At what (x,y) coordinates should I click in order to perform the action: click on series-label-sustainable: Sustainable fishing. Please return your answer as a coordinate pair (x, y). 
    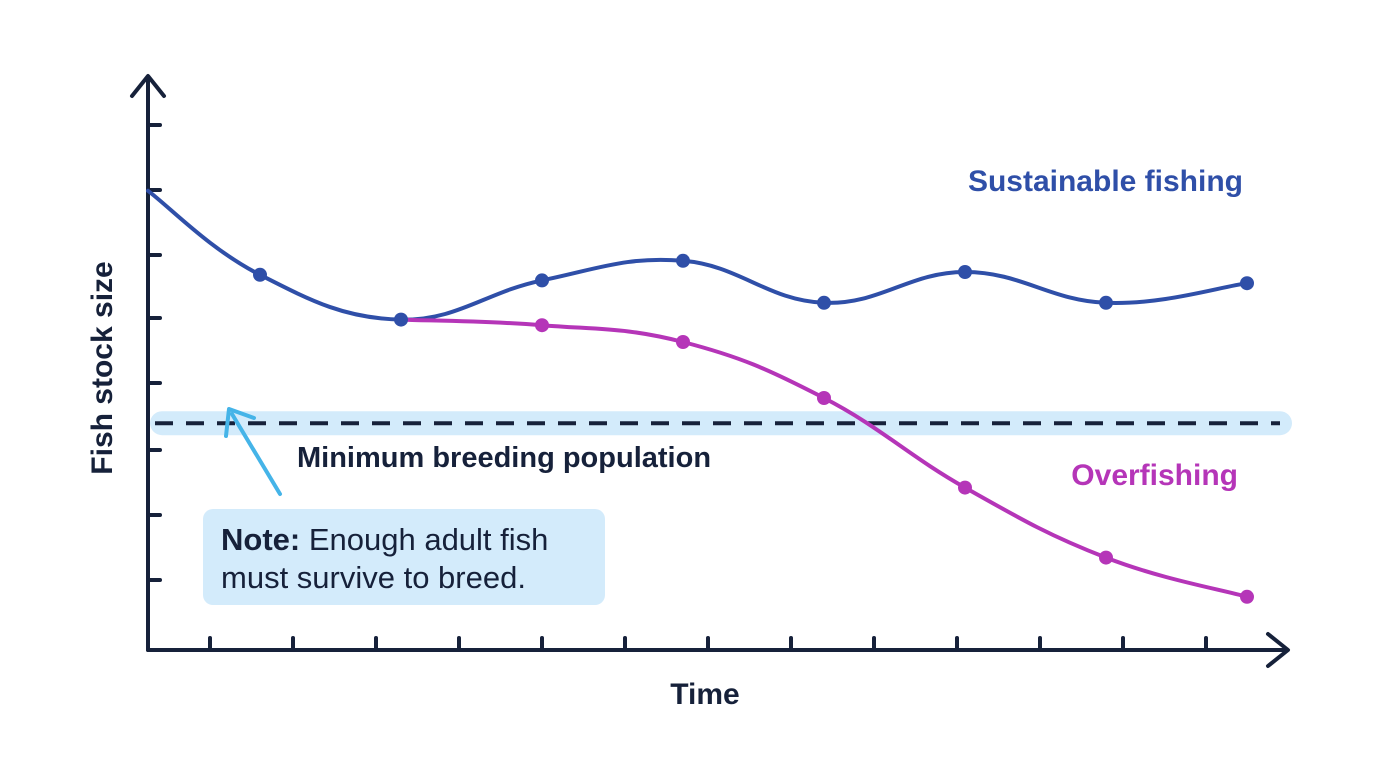
    Looking at the image, I should click on (1105, 181).